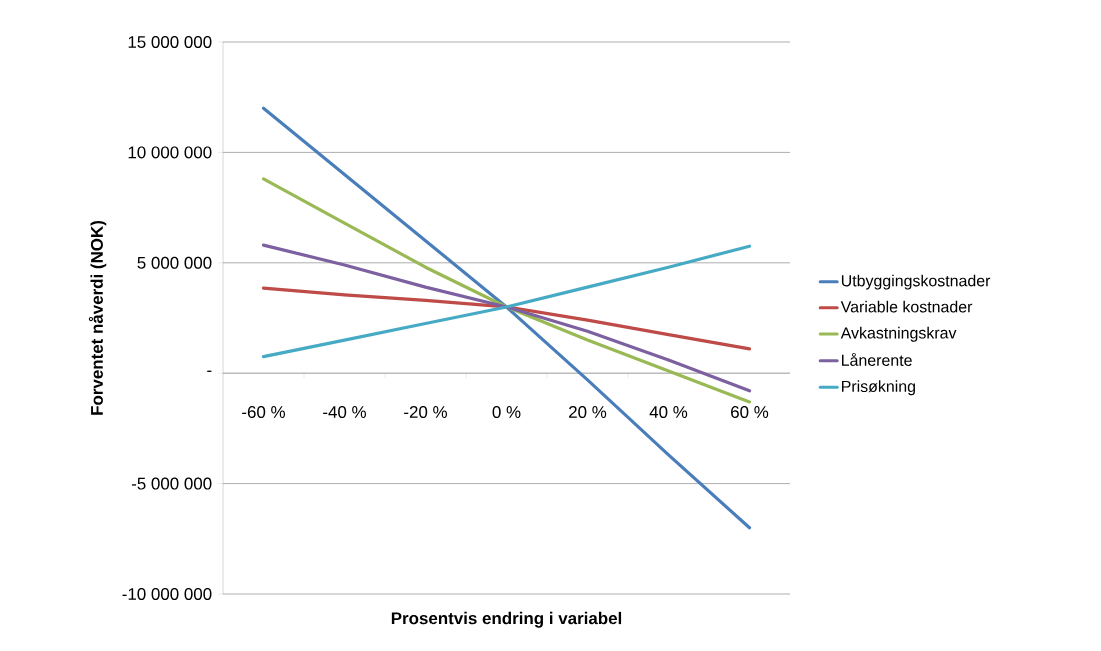  What do you see at coordinates (588, 412) in the screenshot?
I see `x-tick-label: 20 %` at bounding box center [588, 412].